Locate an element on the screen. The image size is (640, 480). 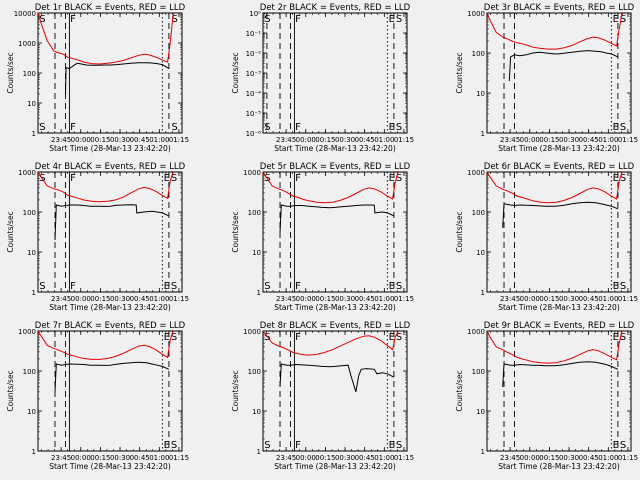
y-tick-label: 10⁻⁵ is located at coordinates (254, 114).